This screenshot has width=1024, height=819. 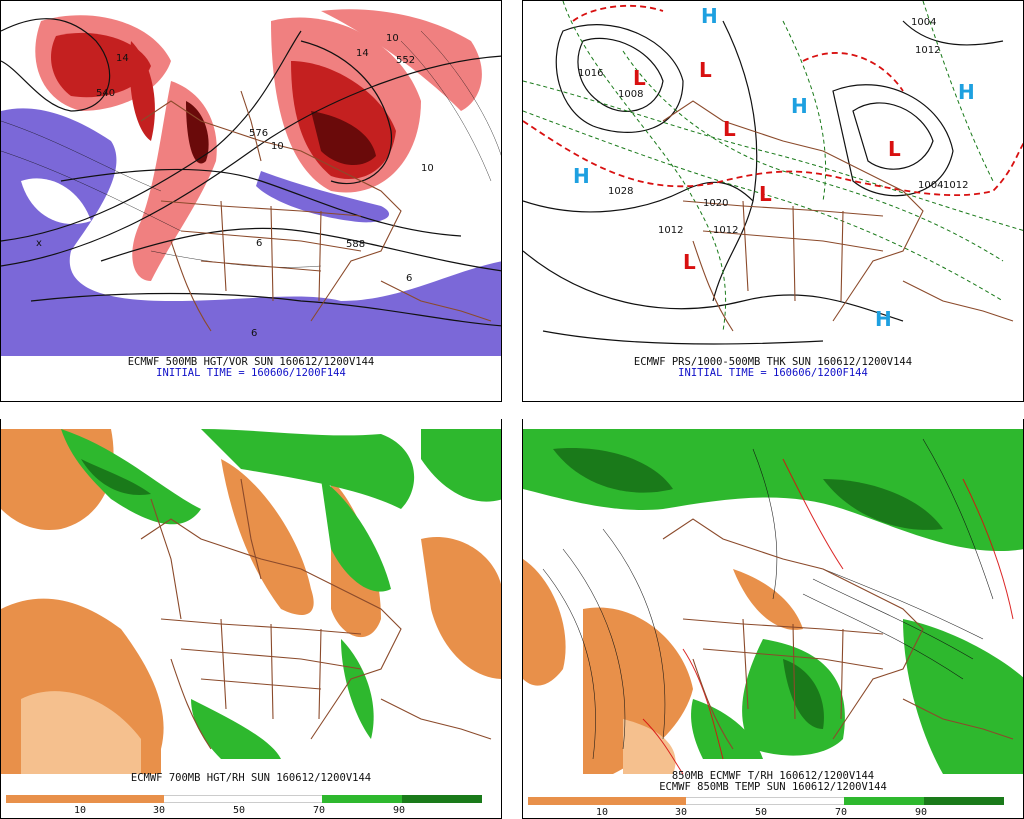 What do you see at coordinates (620, 191) in the screenshot?
I see `isobar-label: 1028` at bounding box center [620, 191].